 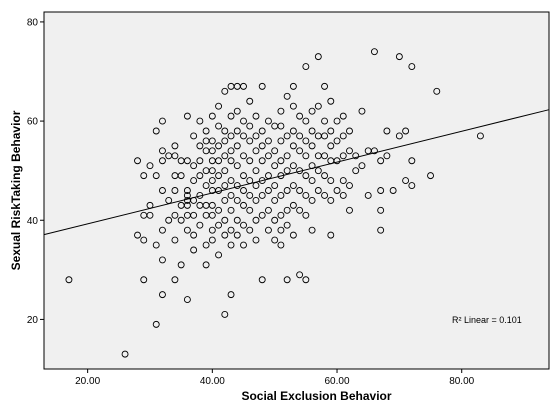 What do you see at coordinates (33, 22) in the screenshot?
I see `y-tick-label: 80` at bounding box center [33, 22].